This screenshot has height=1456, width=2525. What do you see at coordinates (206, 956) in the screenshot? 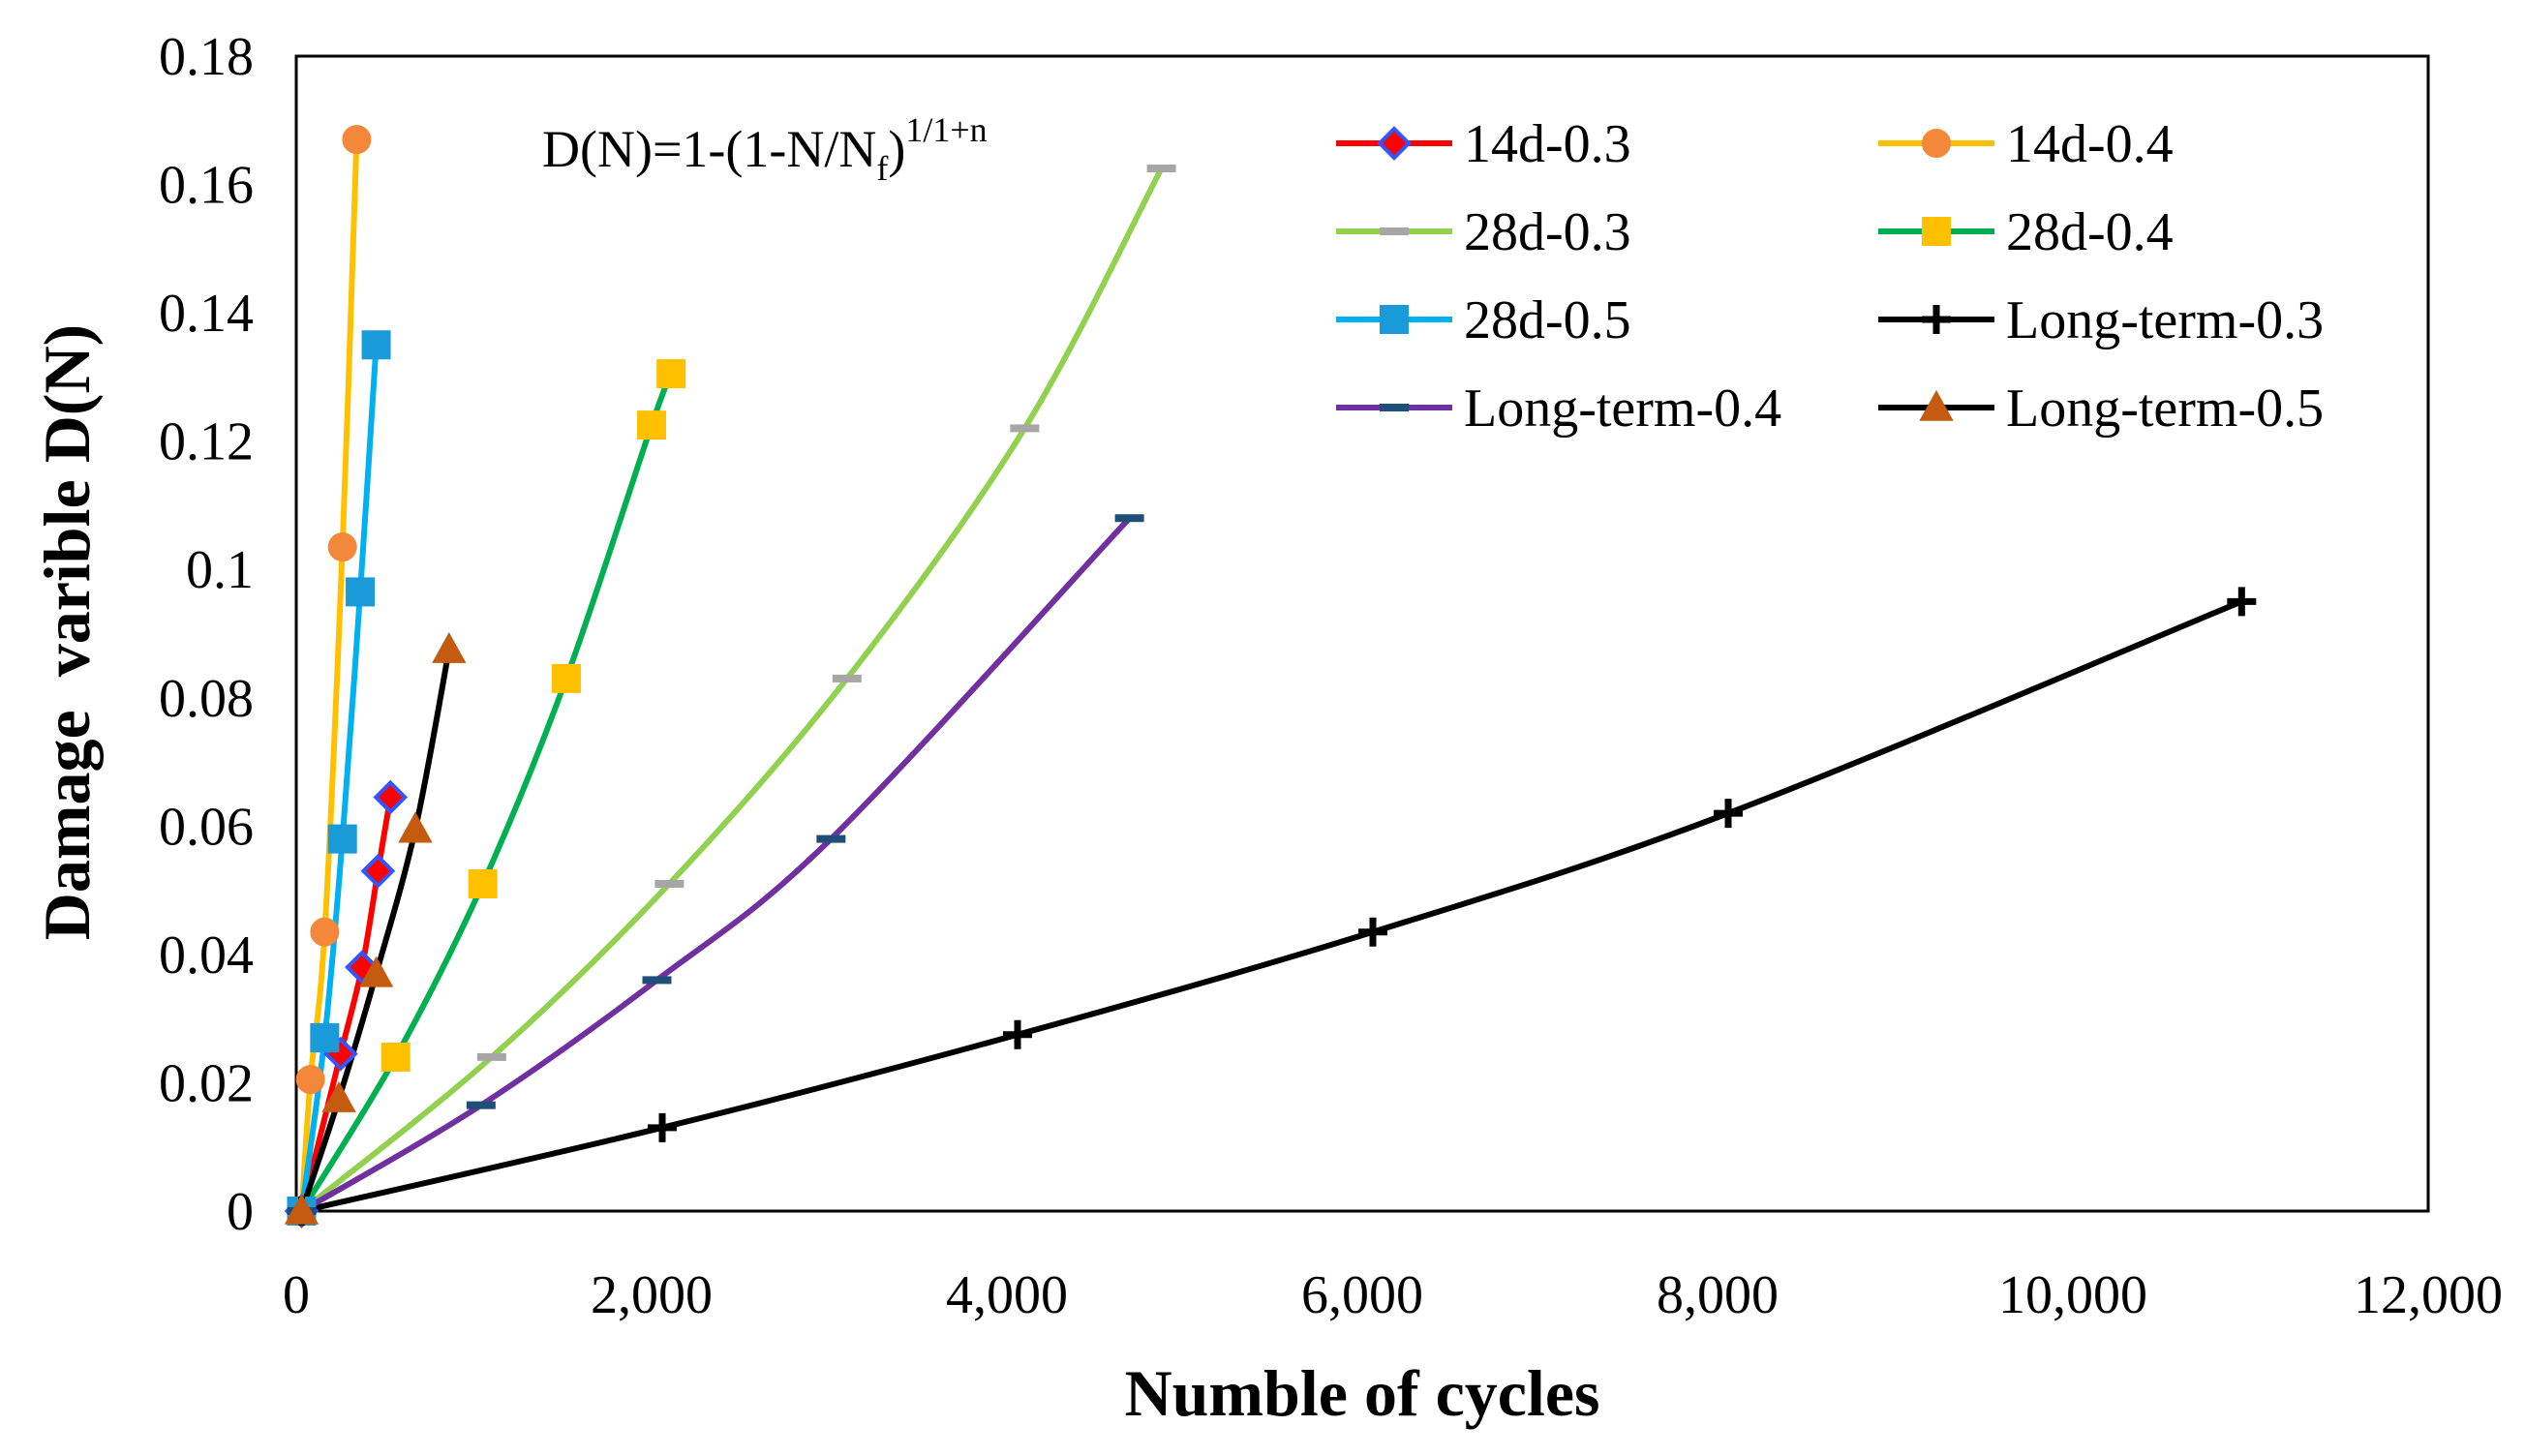
I see `y-tick-label: 0.04` at bounding box center [206, 956].